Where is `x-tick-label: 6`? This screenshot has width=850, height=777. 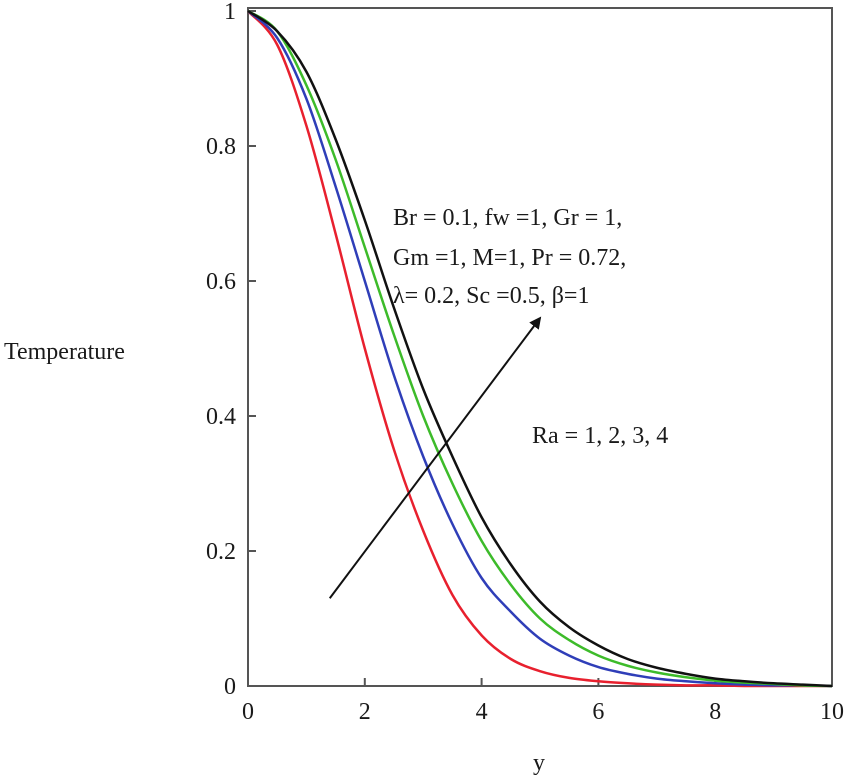 x-tick-label: 6 is located at coordinates (598, 712).